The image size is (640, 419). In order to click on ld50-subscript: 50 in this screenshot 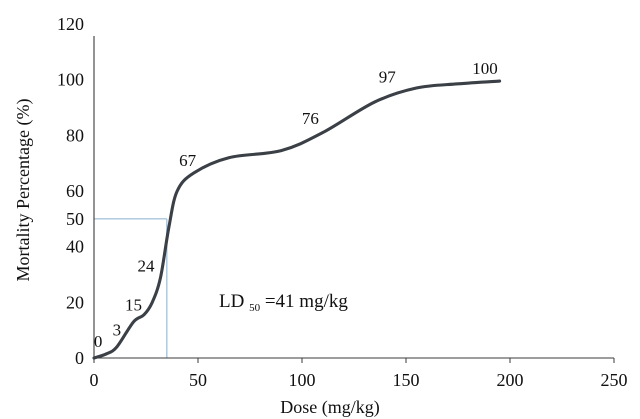, I will do `click(255, 308)`.